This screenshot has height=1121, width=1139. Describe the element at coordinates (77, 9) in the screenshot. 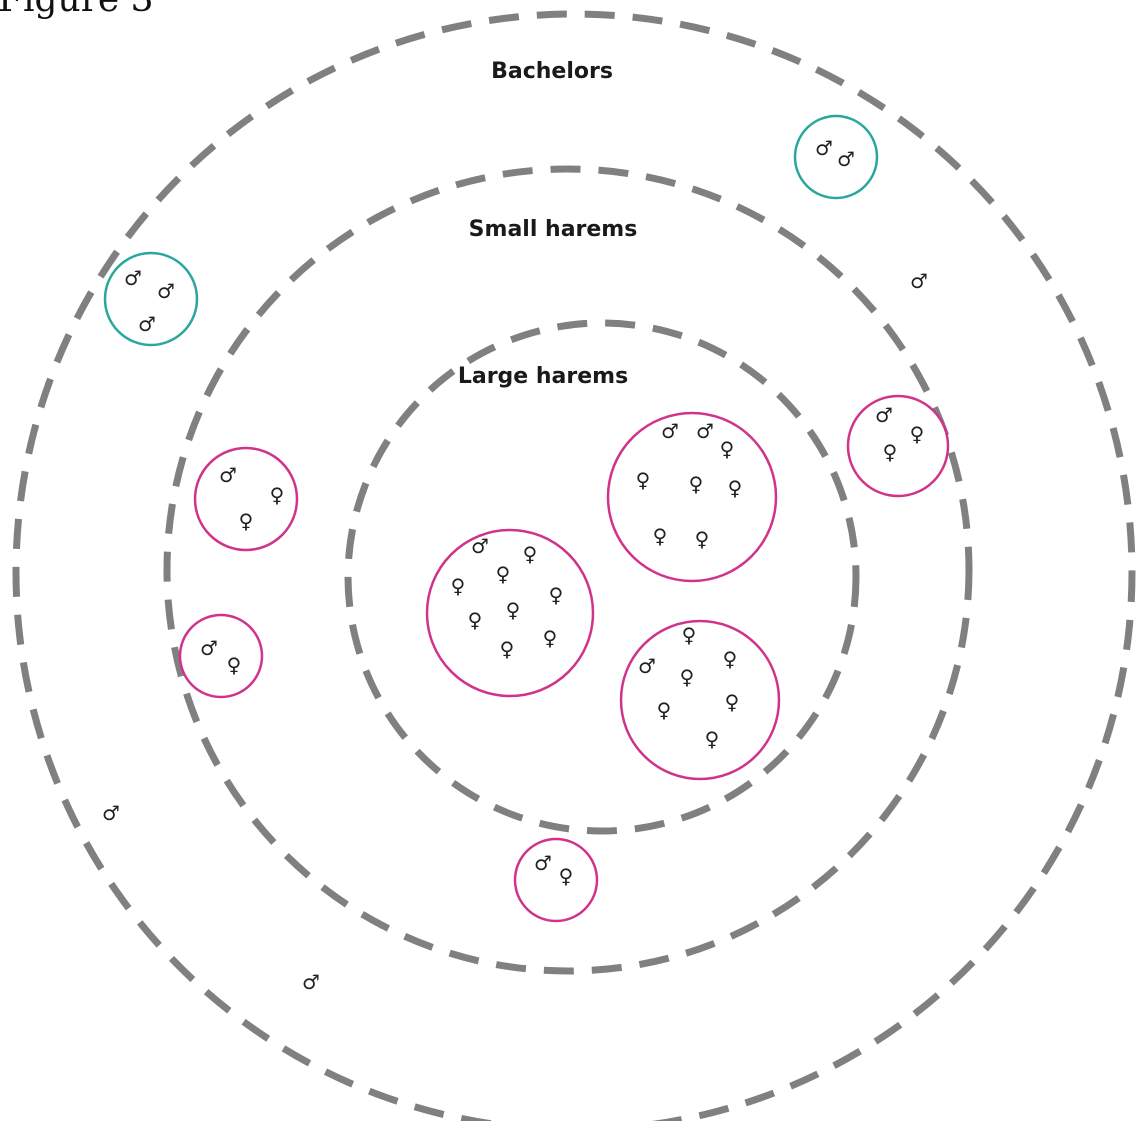

I see `figure-label: Figure 3` at that location.